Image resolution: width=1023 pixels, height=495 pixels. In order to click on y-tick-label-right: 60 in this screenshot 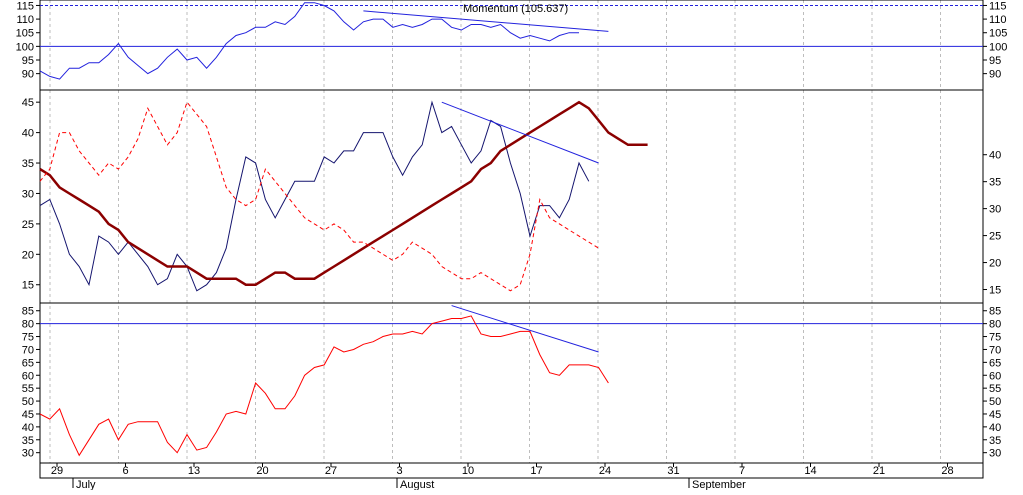, I will do `click(995, 376)`.